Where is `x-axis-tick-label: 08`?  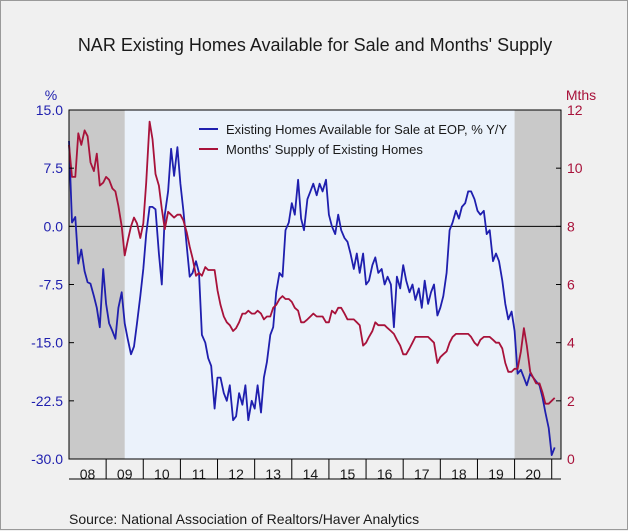
x-axis-tick-label: 08 is located at coordinates (88, 474).